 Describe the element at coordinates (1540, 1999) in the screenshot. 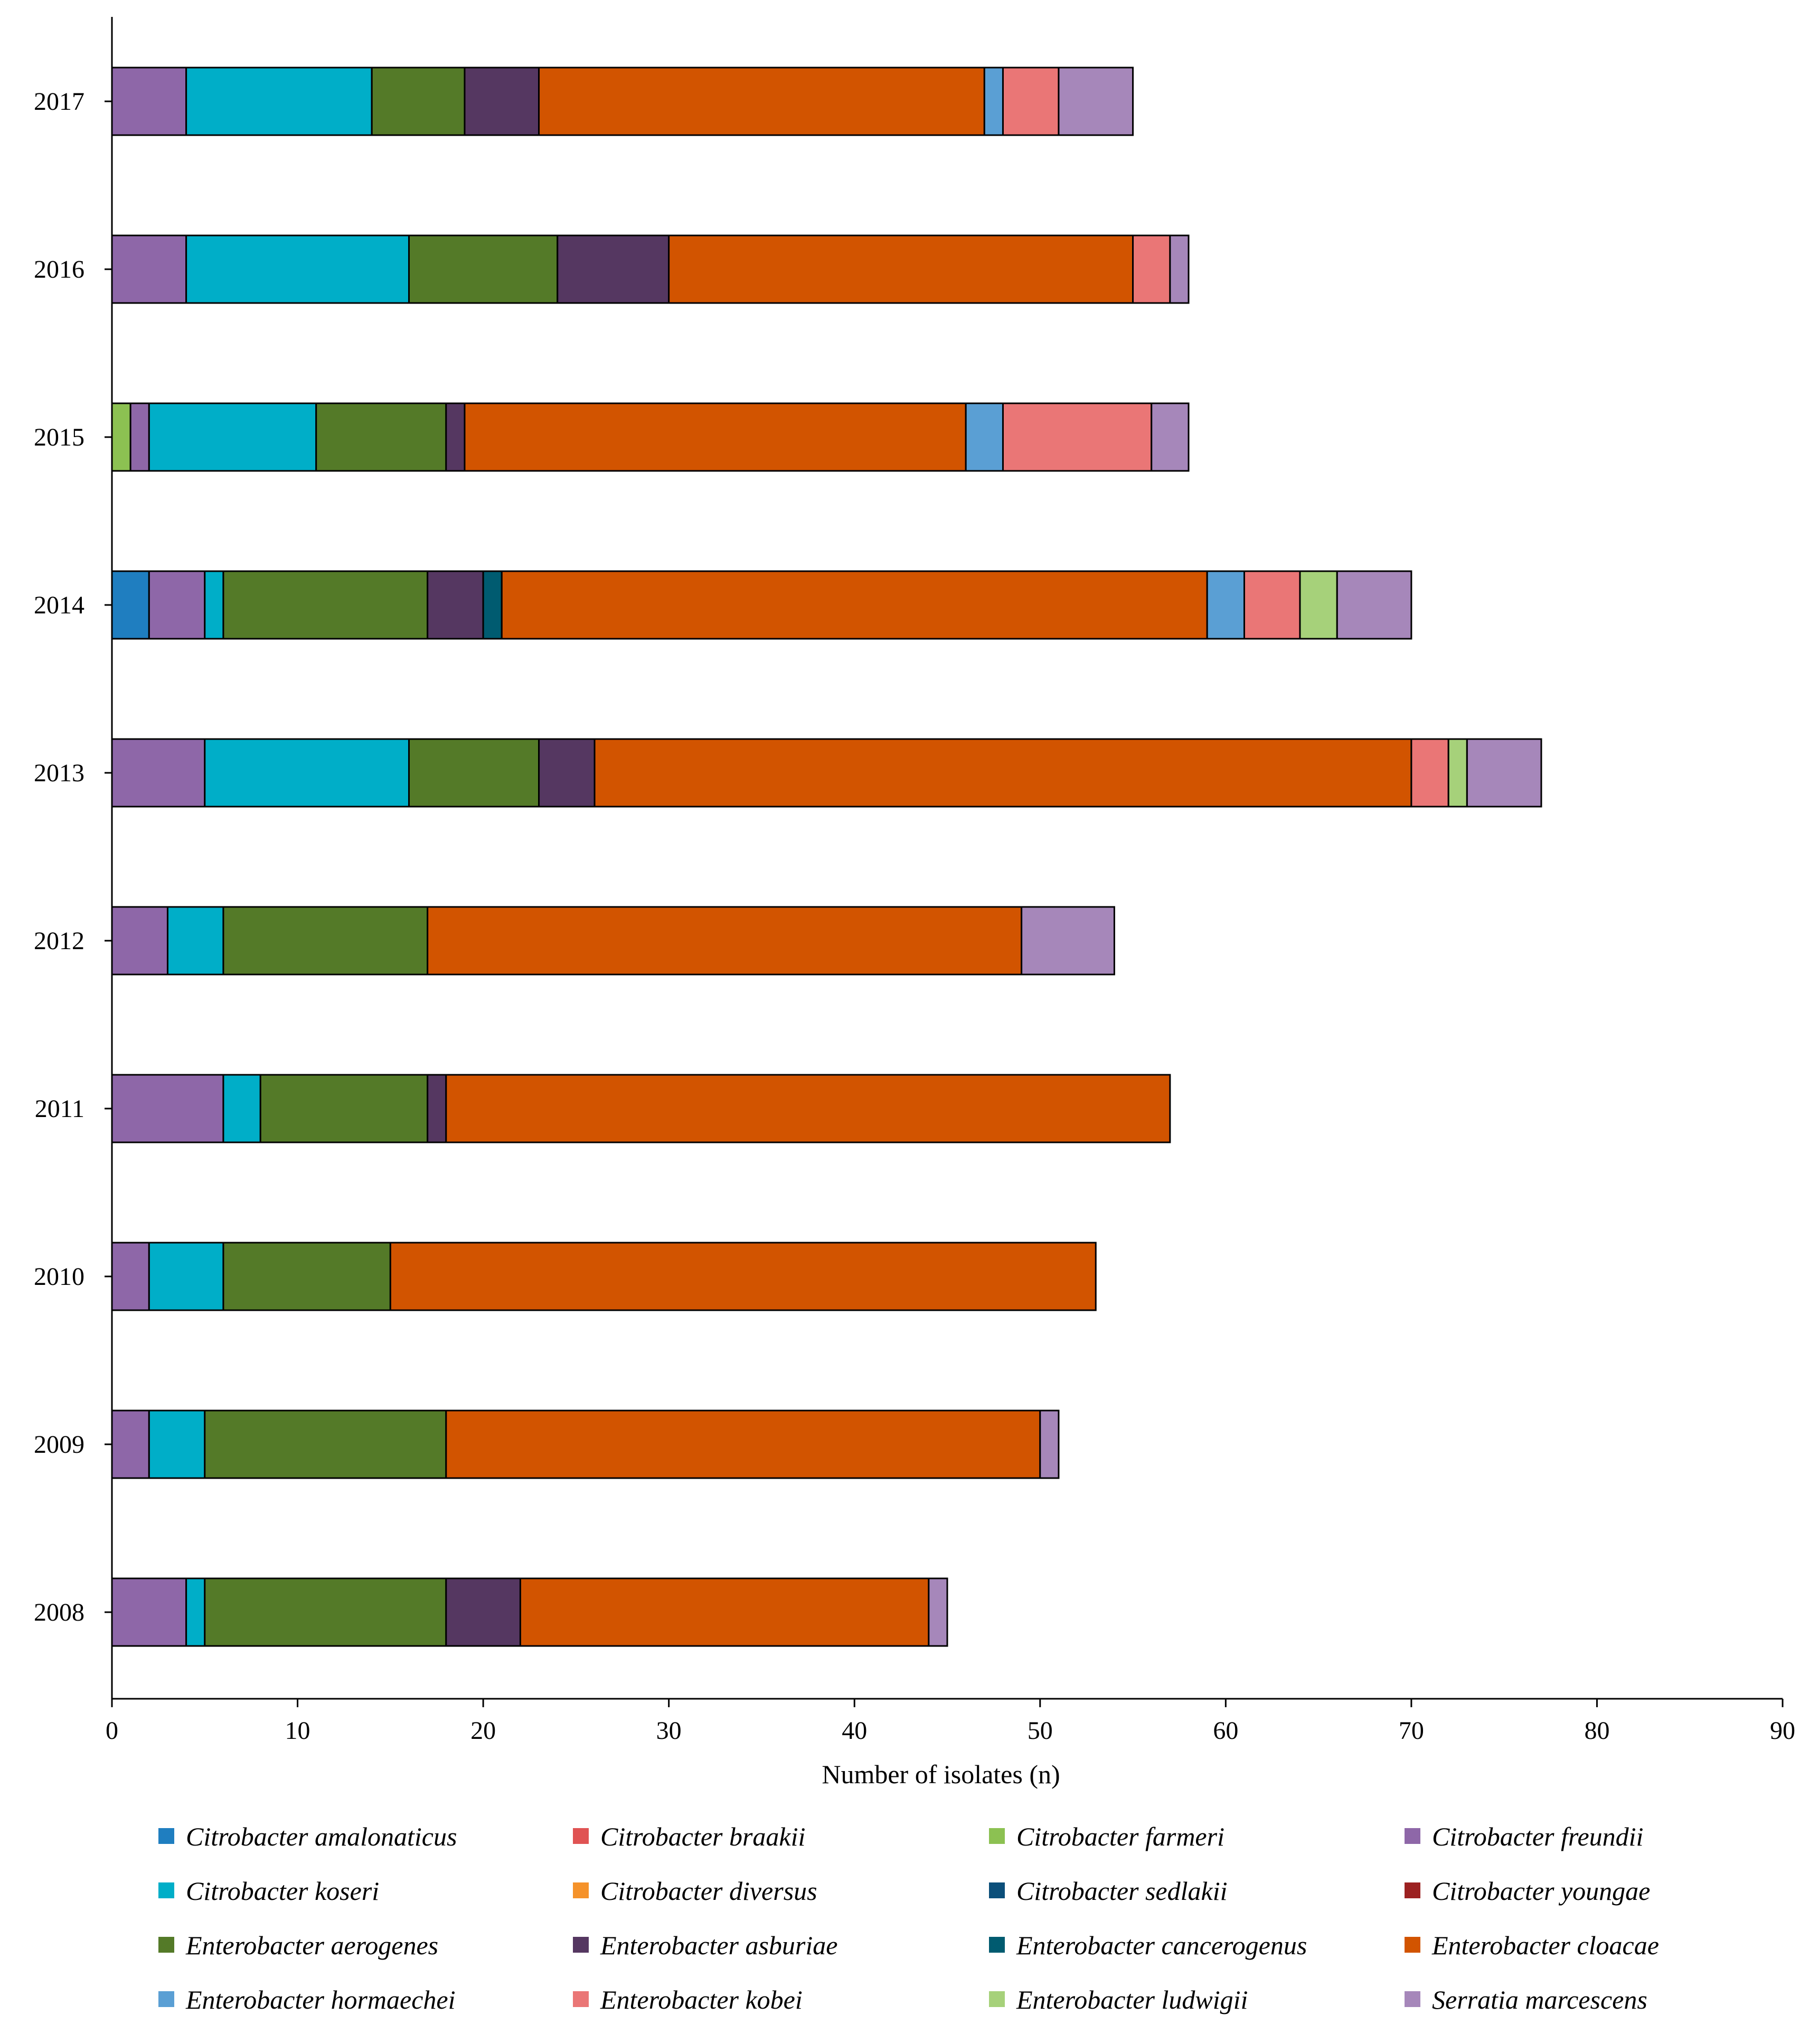

I see `legend-label-15: Serratia marcescens` at that location.